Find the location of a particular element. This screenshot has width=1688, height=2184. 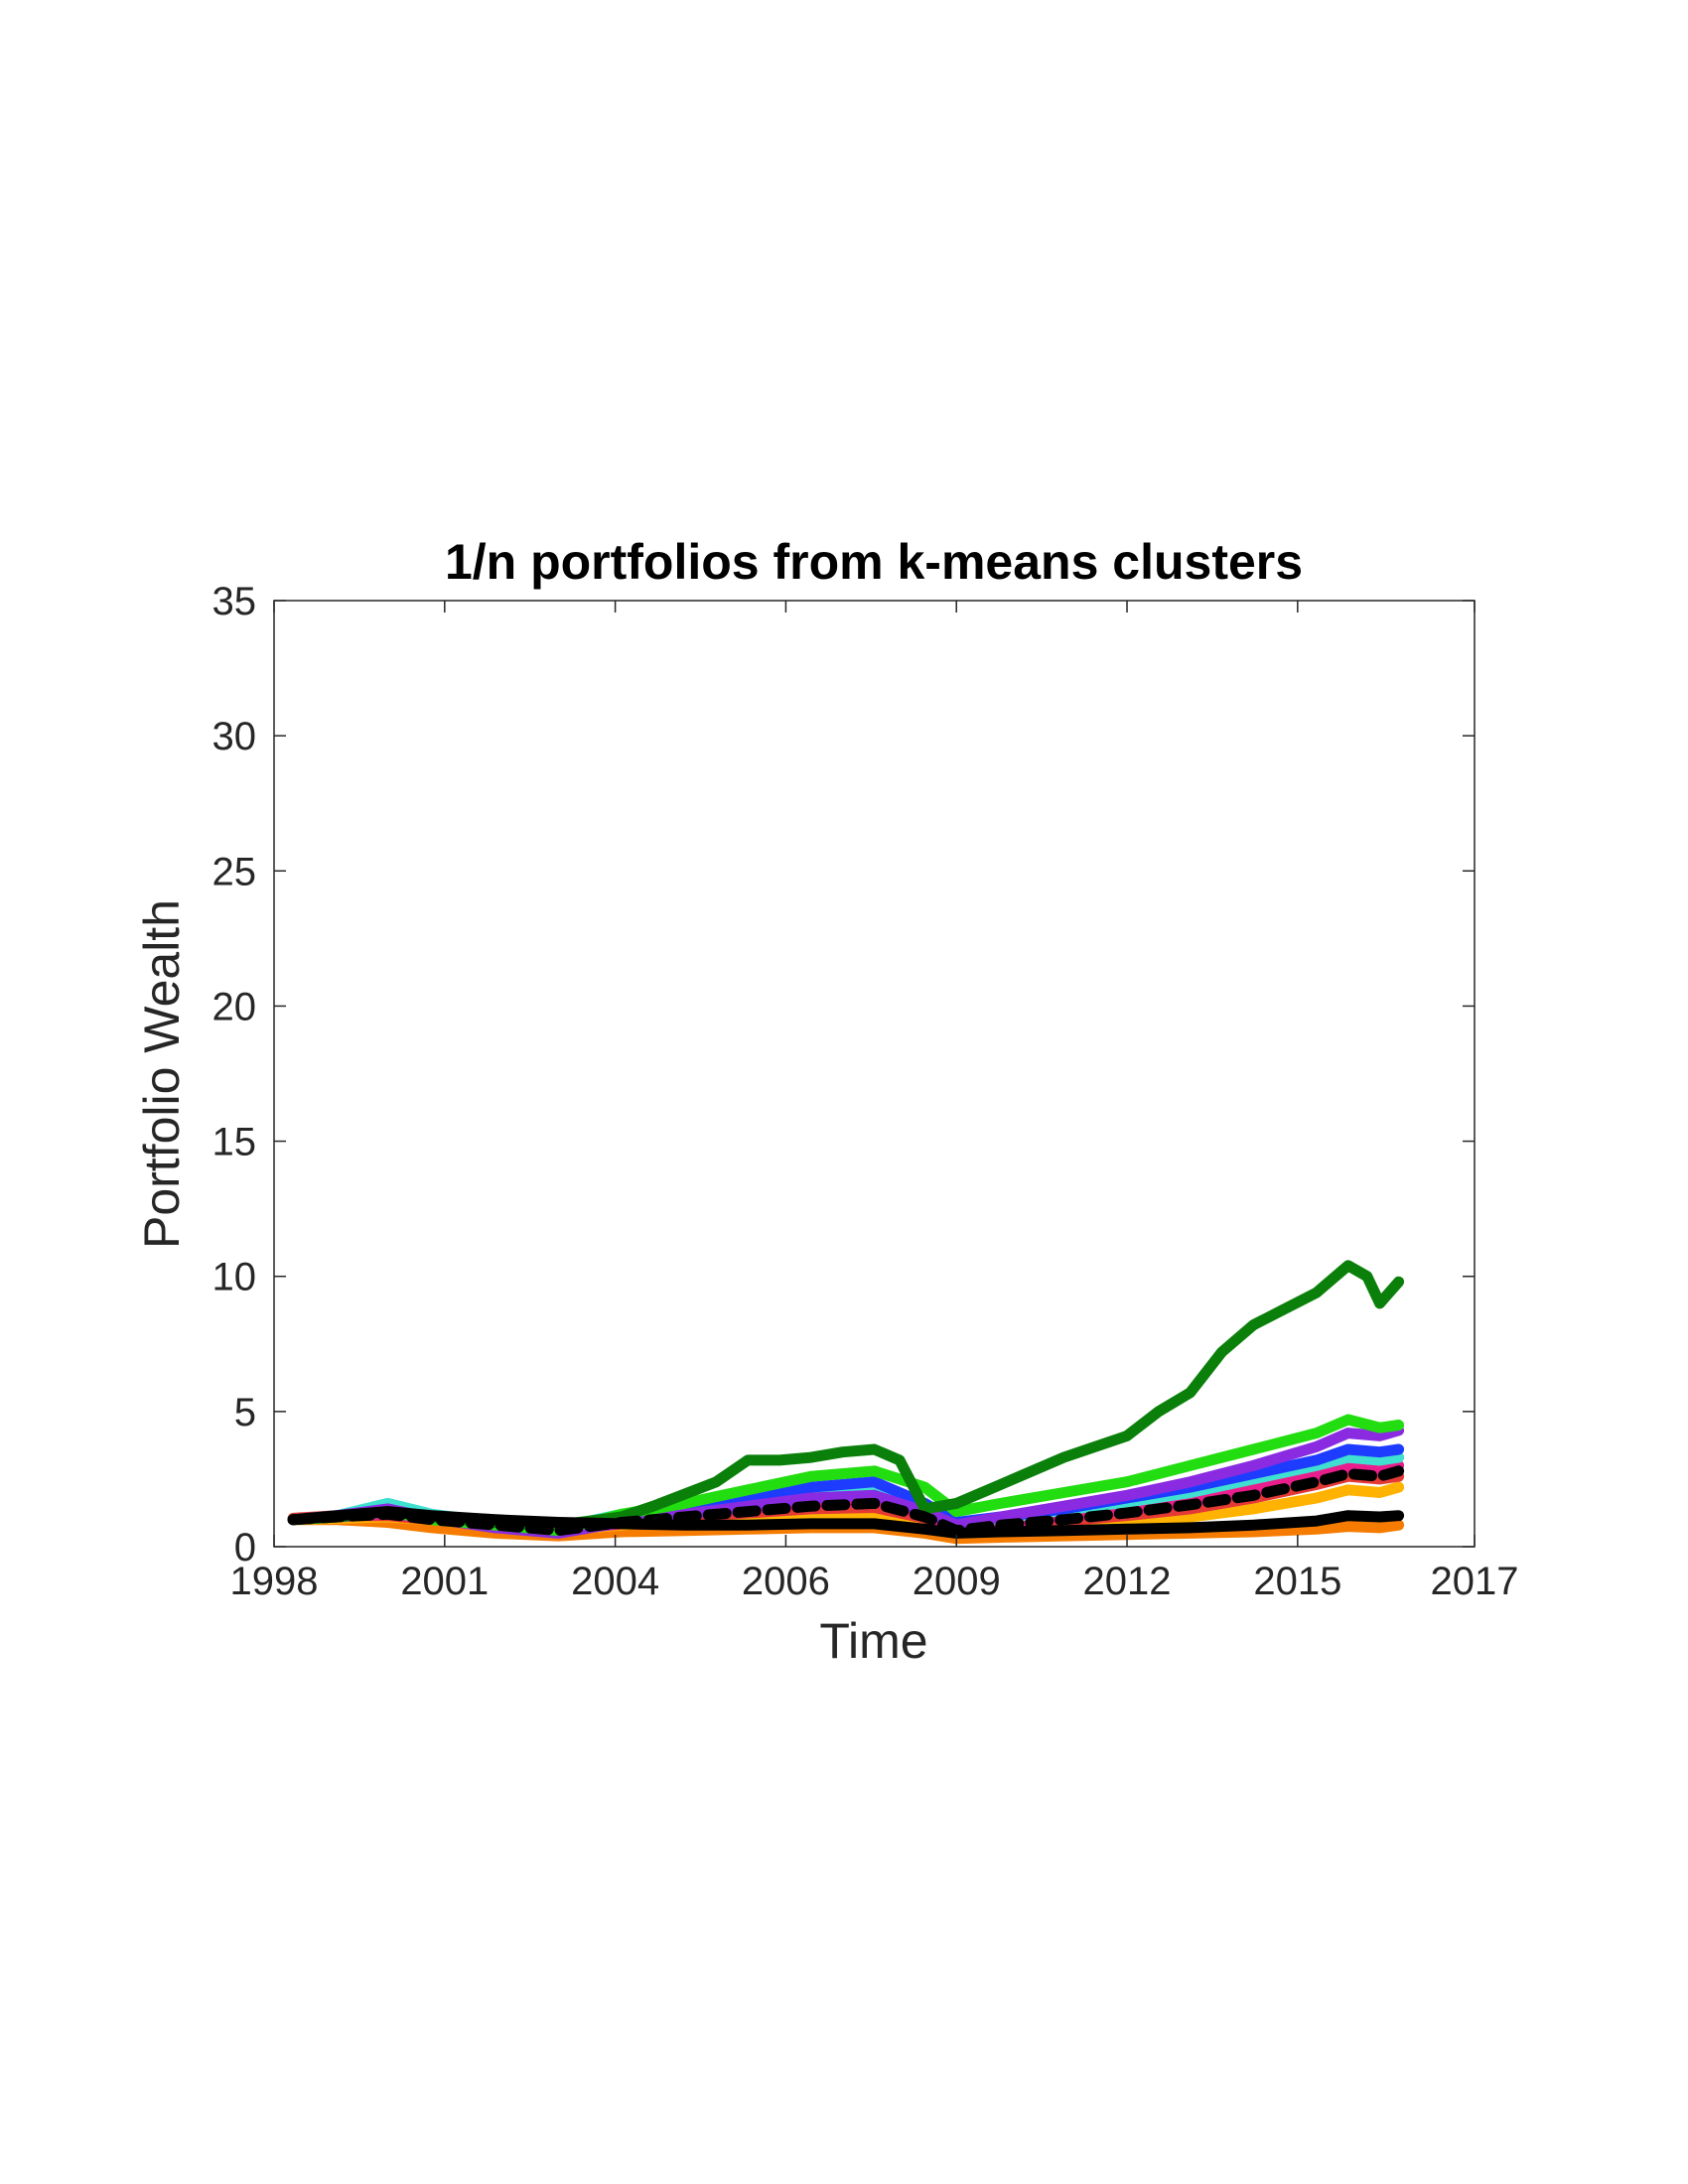

x-tick-label: 2009 is located at coordinates (957, 1581).